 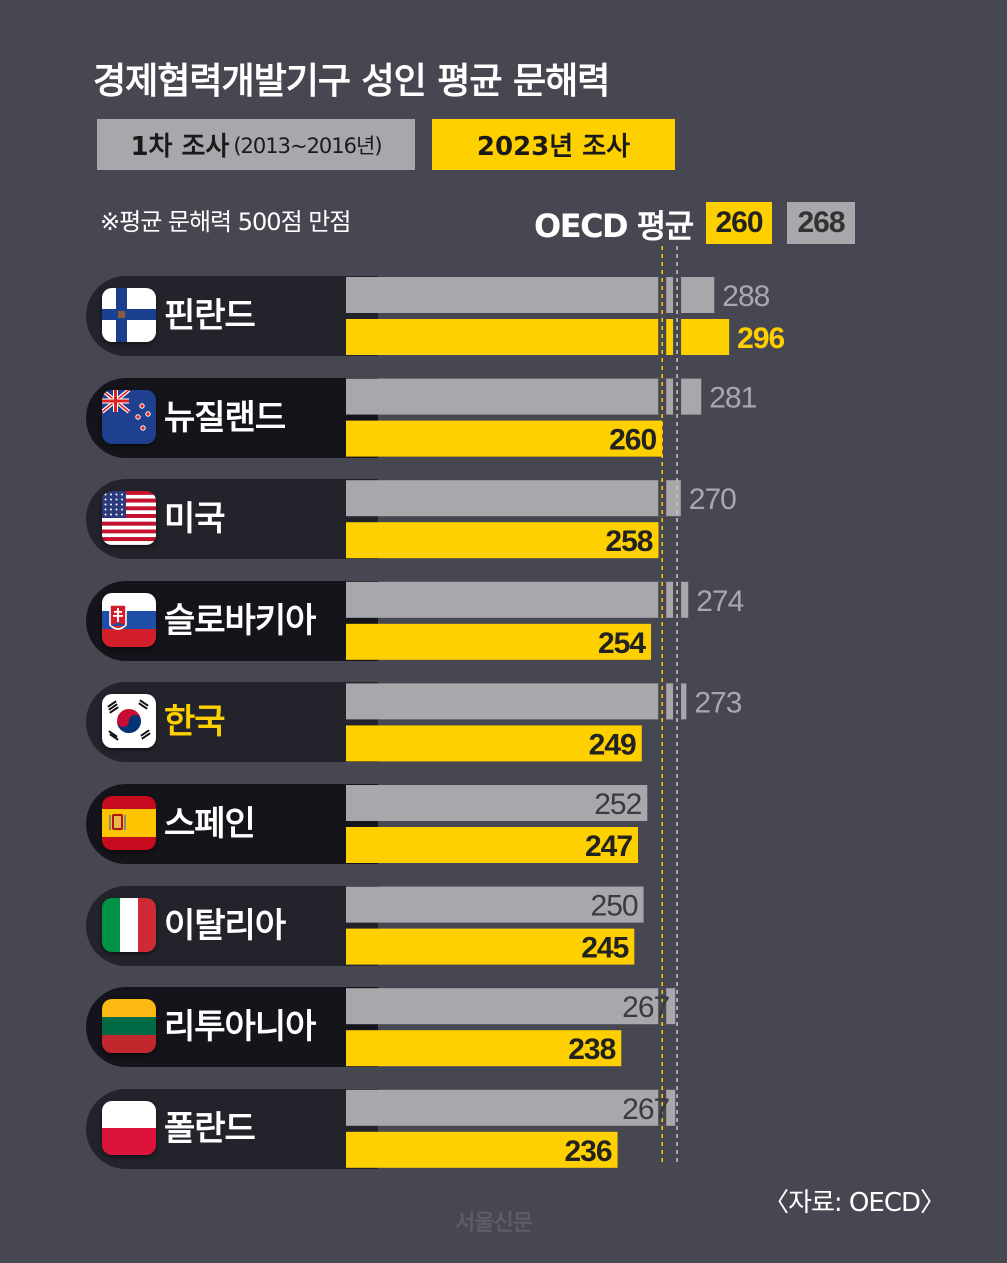 What do you see at coordinates (553, 147) in the screenshot?
I see `legend-second-label: 2023년 조사` at bounding box center [553, 147].